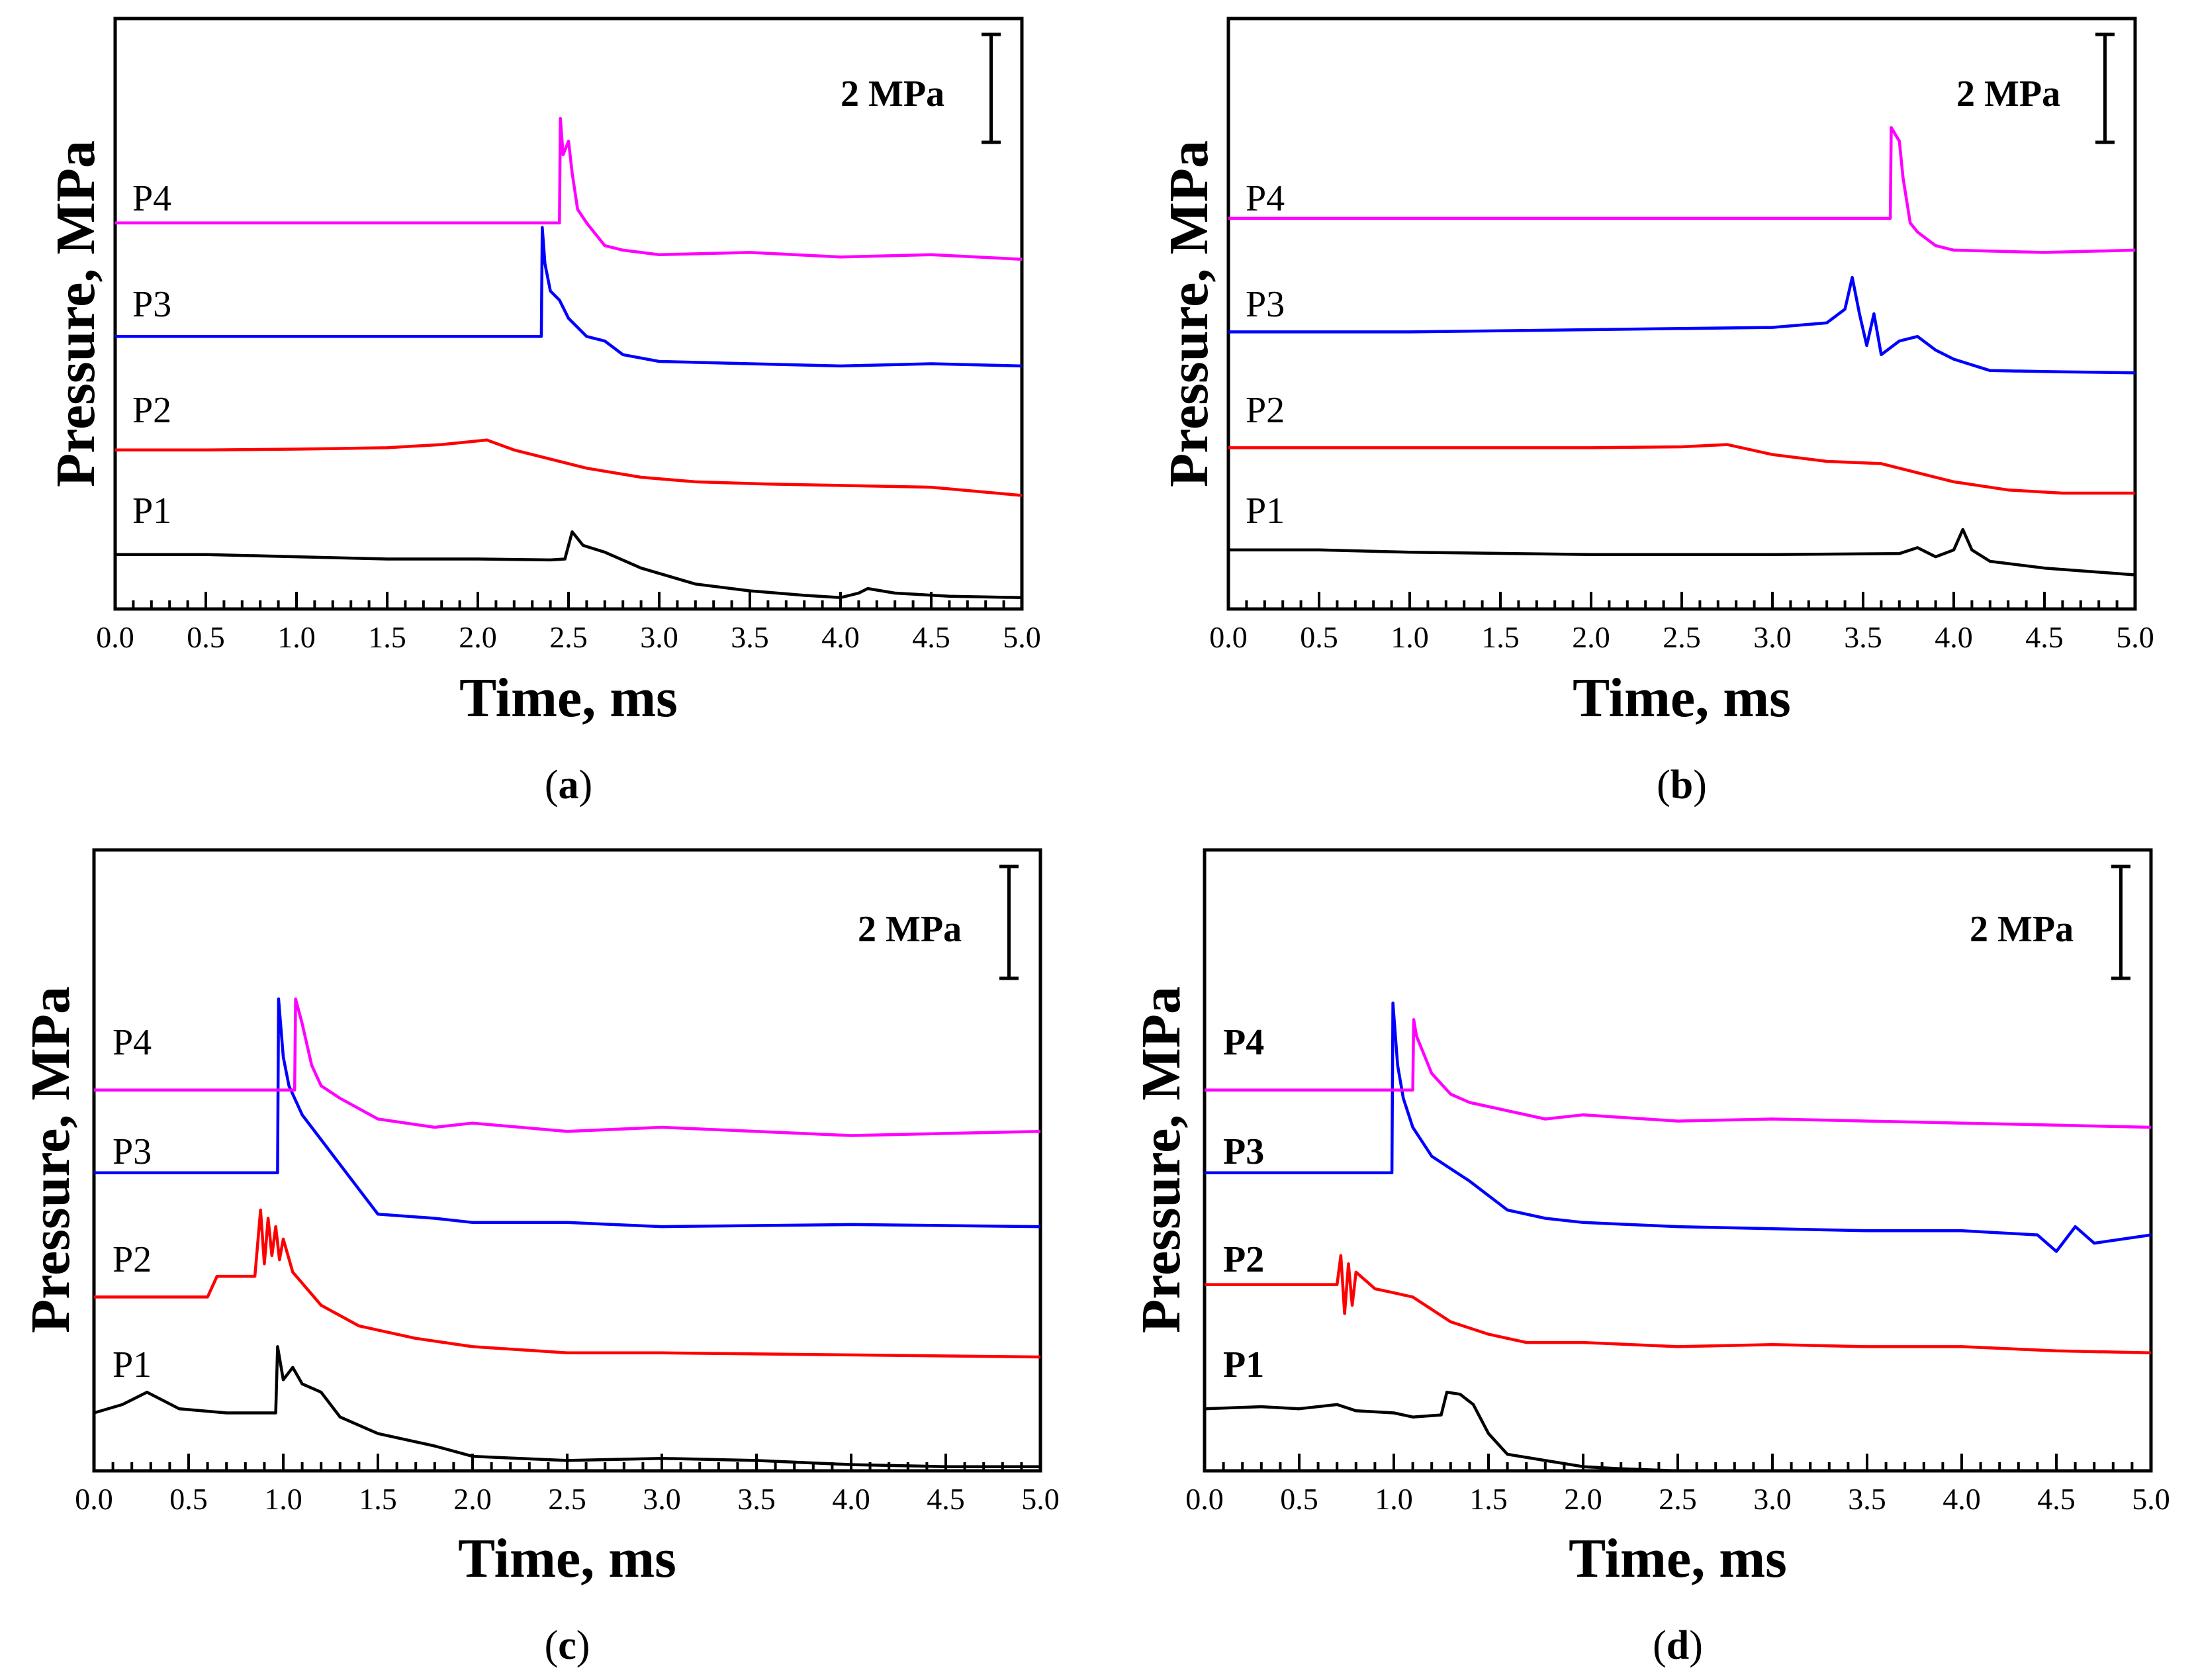 Image resolution: width=2196 pixels, height=1680 pixels. What do you see at coordinates (567, 1645) in the screenshot?
I see `panel-label: (c)` at bounding box center [567, 1645].